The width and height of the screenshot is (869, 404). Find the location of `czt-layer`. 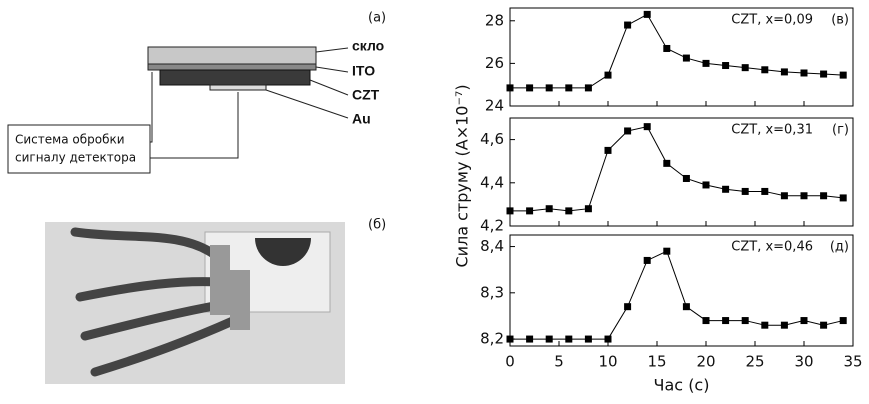

czt-layer is located at coordinates (235, 77).